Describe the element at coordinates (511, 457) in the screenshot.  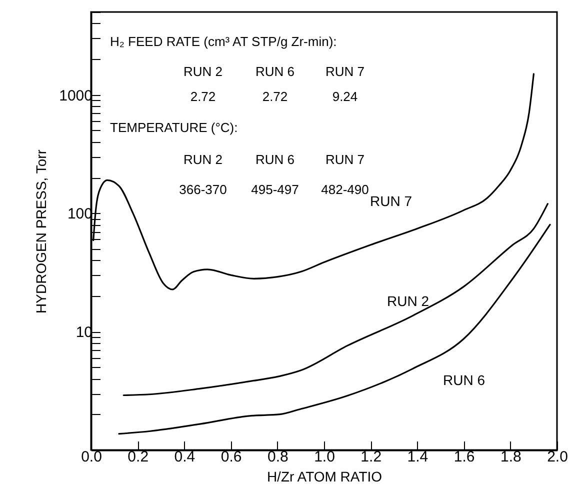
I see `x-tick-label: 1.8` at that location.